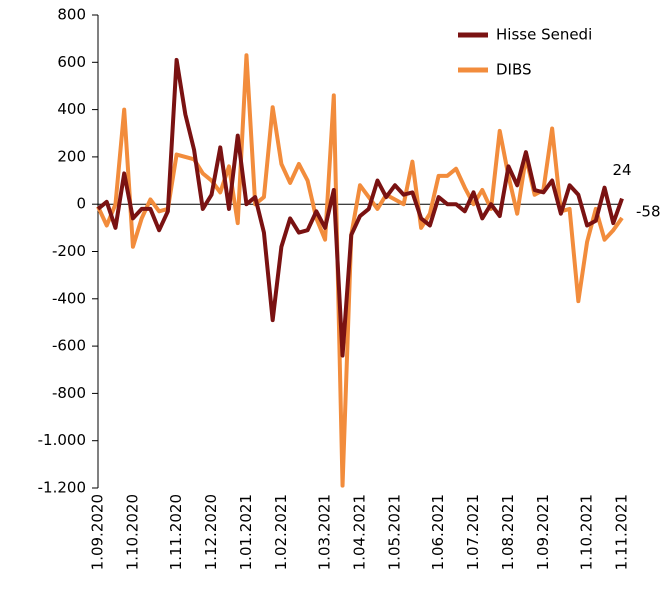  Describe the element at coordinates (246, 532) in the screenshot. I see `x-tick-label: 1.01.2021` at that location.